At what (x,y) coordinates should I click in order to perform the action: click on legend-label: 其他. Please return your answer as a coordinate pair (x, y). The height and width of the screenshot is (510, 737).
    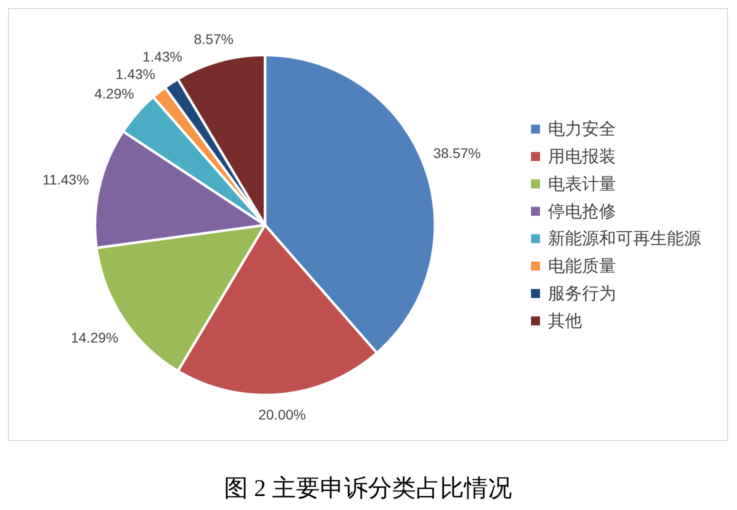
    Looking at the image, I should click on (565, 320).